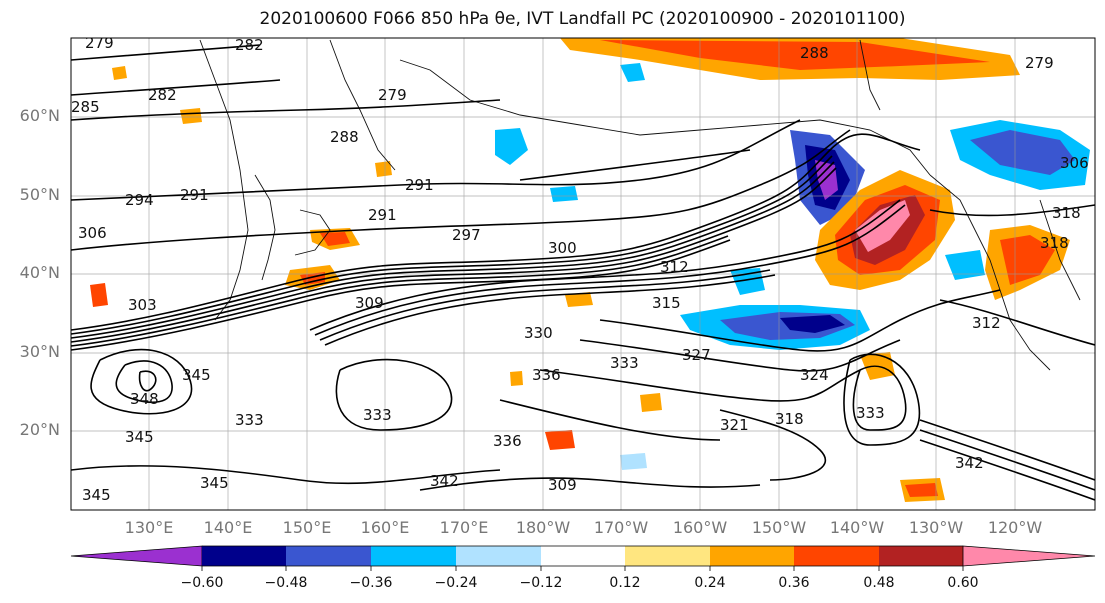 This screenshot has height=603, width=1105. Describe the element at coordinates (228, 527) in the screenshot. I see `lon-label: 140°E` at that location.